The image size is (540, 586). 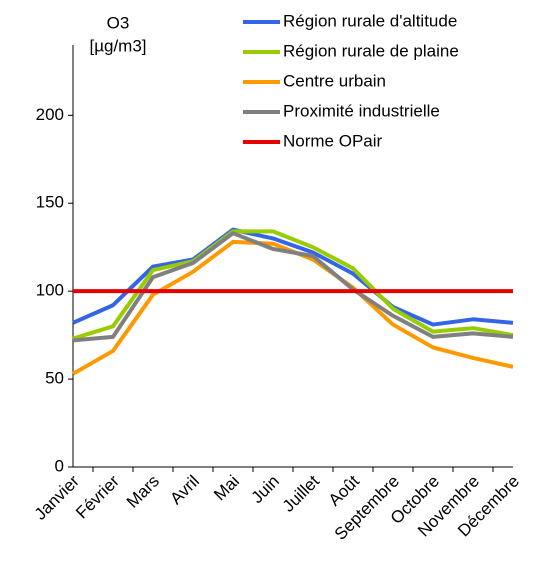 What do you see at coordinates (117, 45) in the screenshot?
I see `y-axis-label: [µg/m3]` at bounding box center [117, 45].